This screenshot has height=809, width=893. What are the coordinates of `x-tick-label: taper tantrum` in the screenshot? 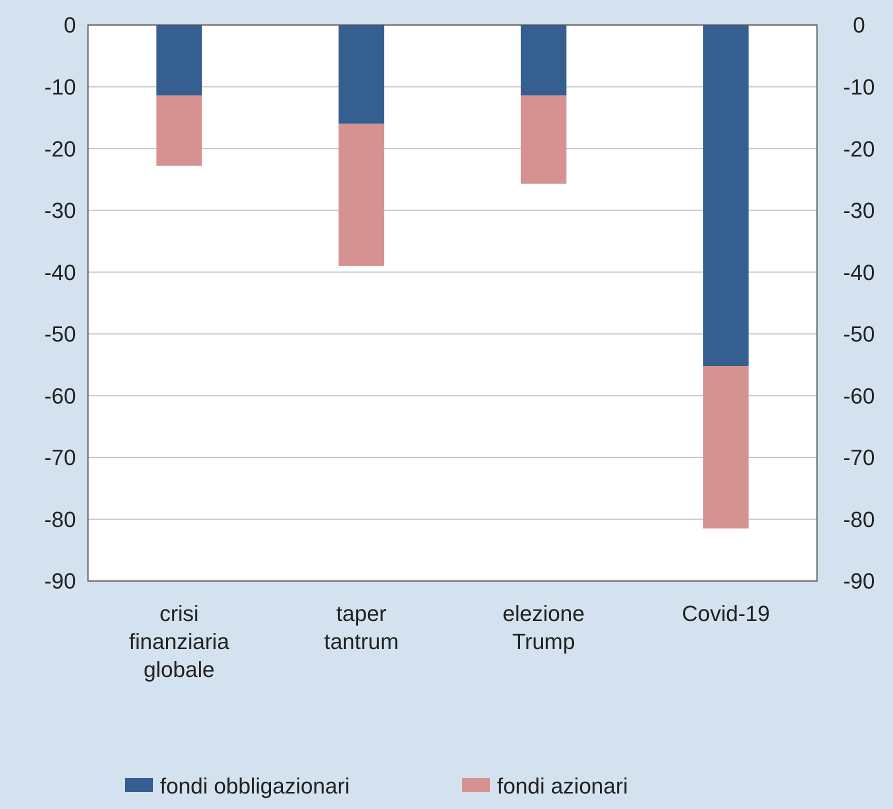 It's located at (361, 627).